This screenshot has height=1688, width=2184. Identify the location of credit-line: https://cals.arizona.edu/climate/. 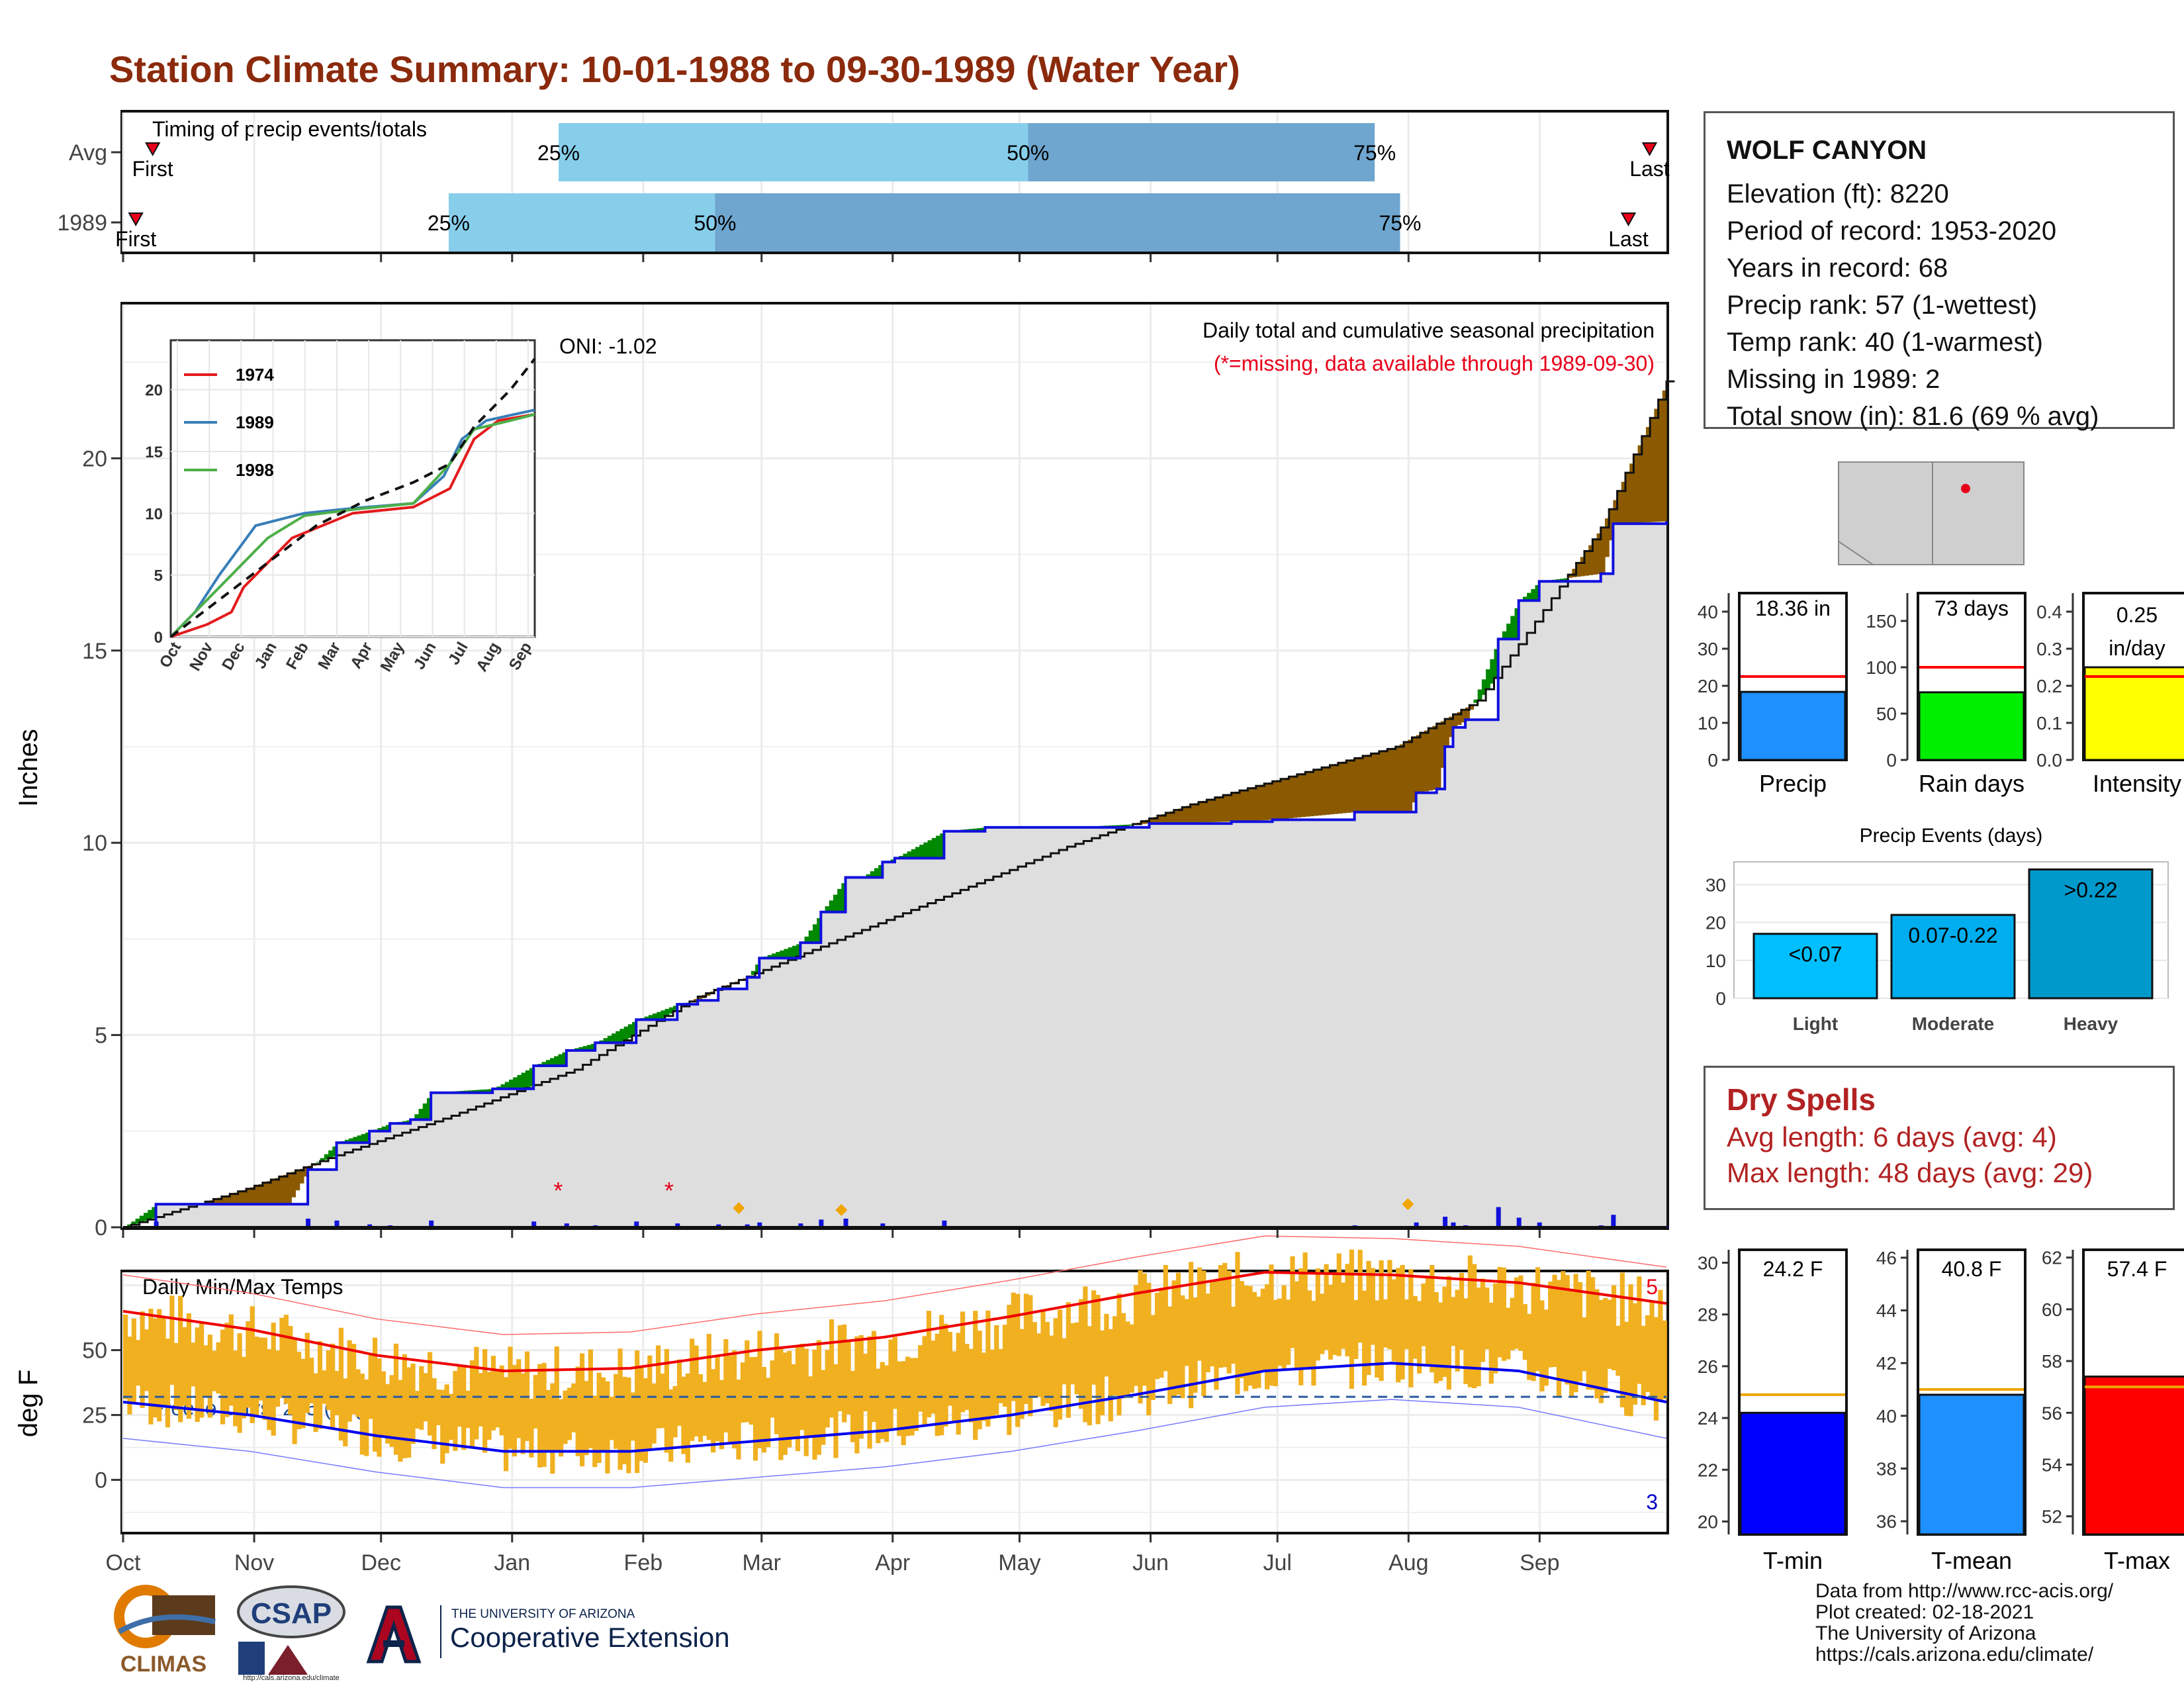
(1954, 1654).